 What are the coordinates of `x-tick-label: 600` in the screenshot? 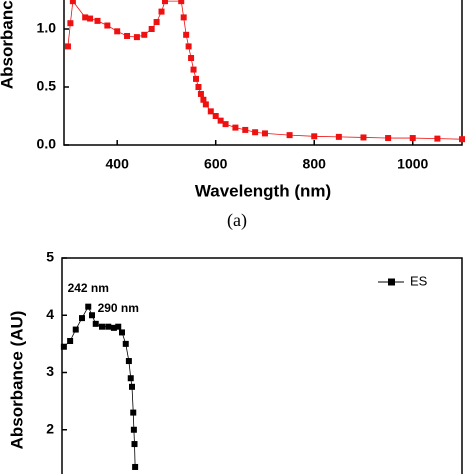 It's located at (216, 164).